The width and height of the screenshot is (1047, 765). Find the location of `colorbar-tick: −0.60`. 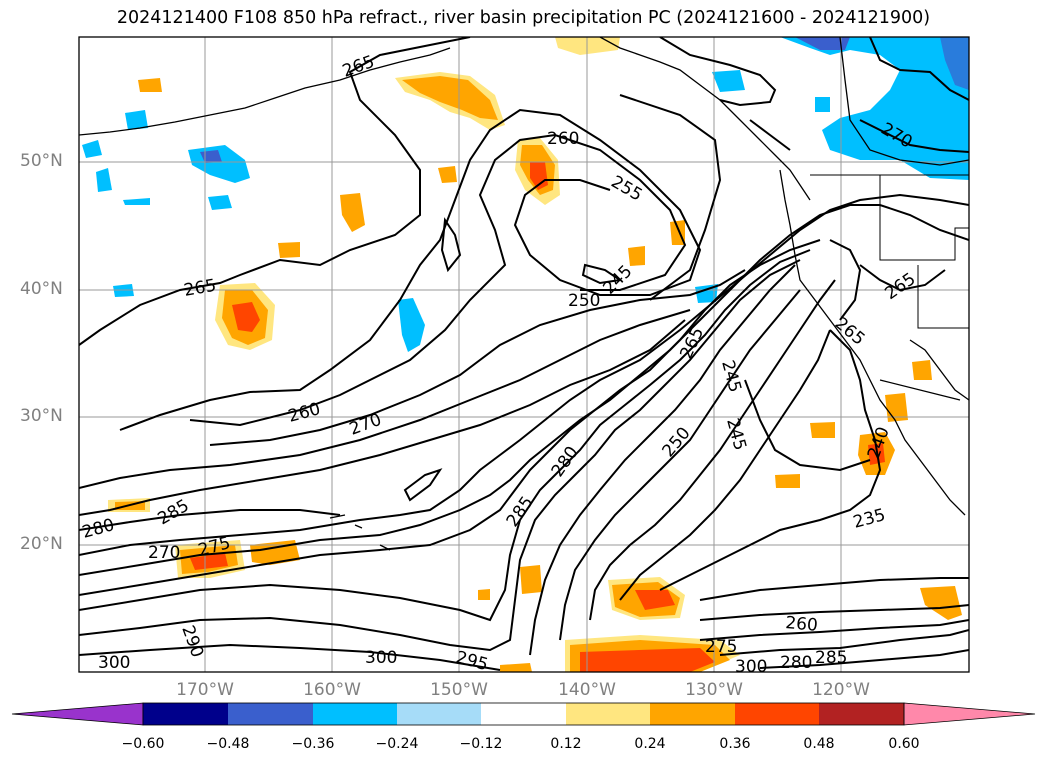

colorbar-tick: −0.60 is located at coordinates (143, 744).